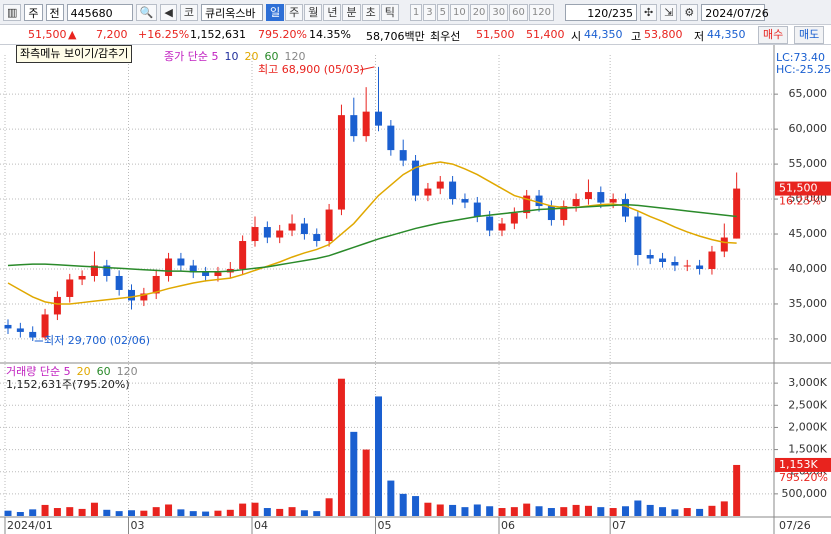  Describe the element at coordinates (805, 493) in the screenshot. I see `y-tick-label: 500,000` at that location.